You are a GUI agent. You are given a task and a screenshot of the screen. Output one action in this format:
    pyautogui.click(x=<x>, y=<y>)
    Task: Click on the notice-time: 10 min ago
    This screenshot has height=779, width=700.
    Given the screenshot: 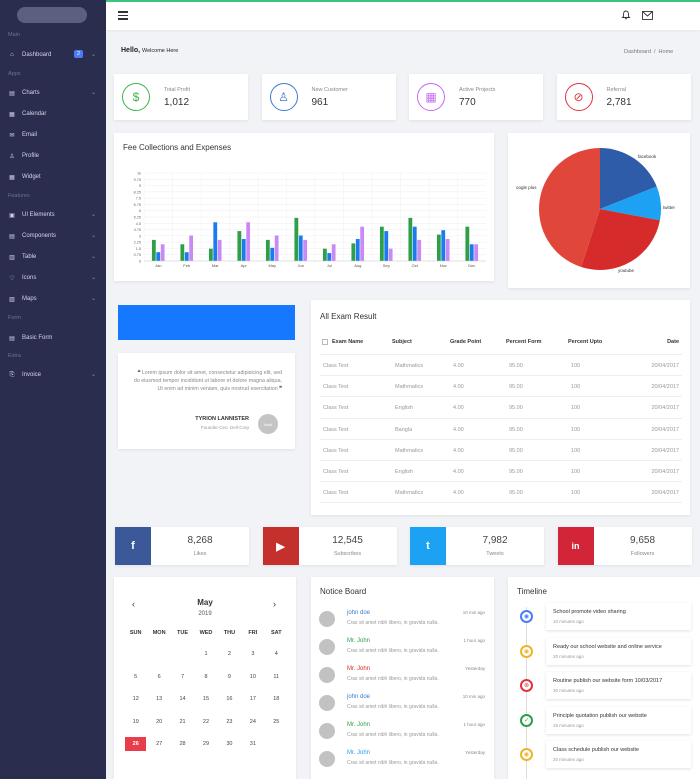 What is the action you would take?
    pyautogui.click(x=473, y=612)
    